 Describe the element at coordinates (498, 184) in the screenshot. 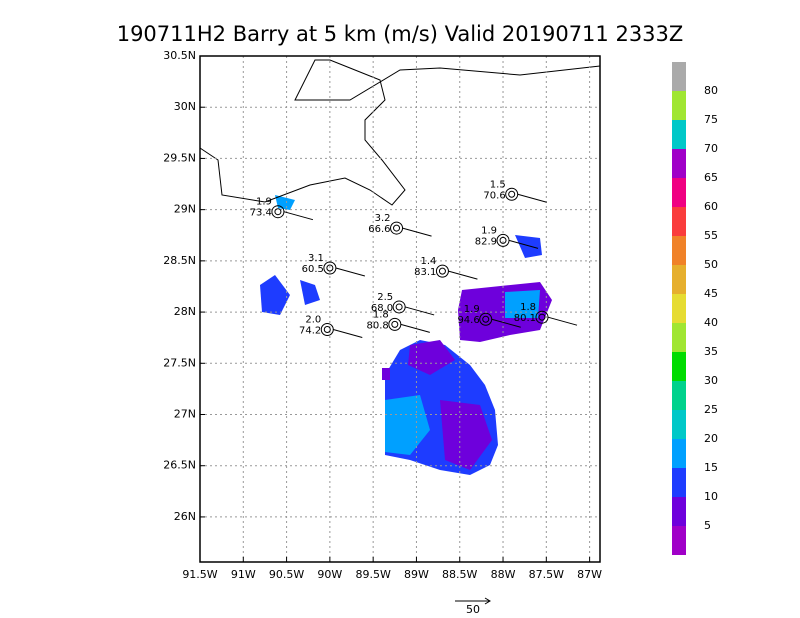

I see `station-label: 1.5` at that location.